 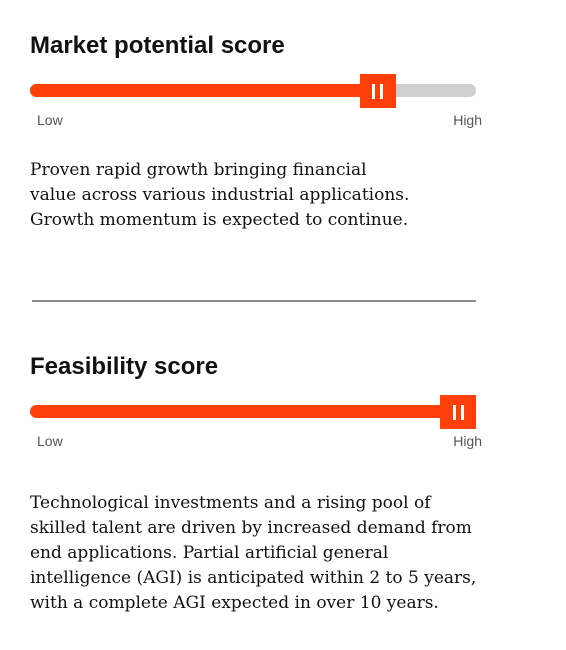 I want to click on description-line: Proven rapid growth bringing financial, so click(x=198, y=170).